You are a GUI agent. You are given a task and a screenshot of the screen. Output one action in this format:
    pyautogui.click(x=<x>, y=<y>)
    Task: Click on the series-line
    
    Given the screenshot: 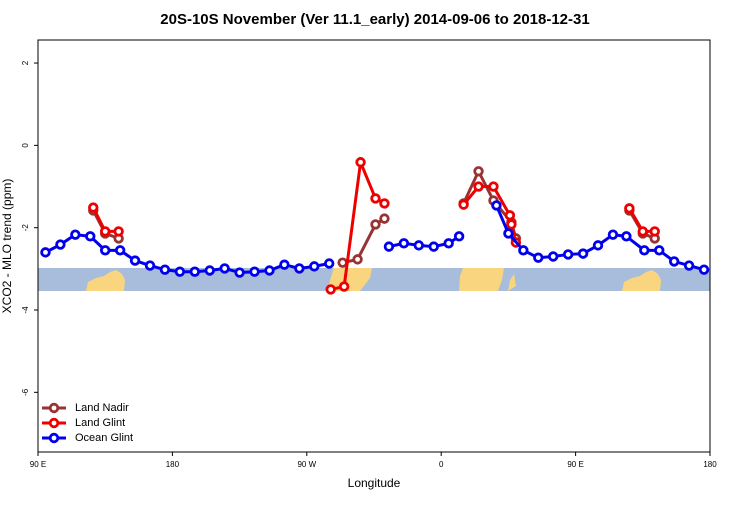 What is the action you would take?
    pyautogui.click(x=364, y=241)
    